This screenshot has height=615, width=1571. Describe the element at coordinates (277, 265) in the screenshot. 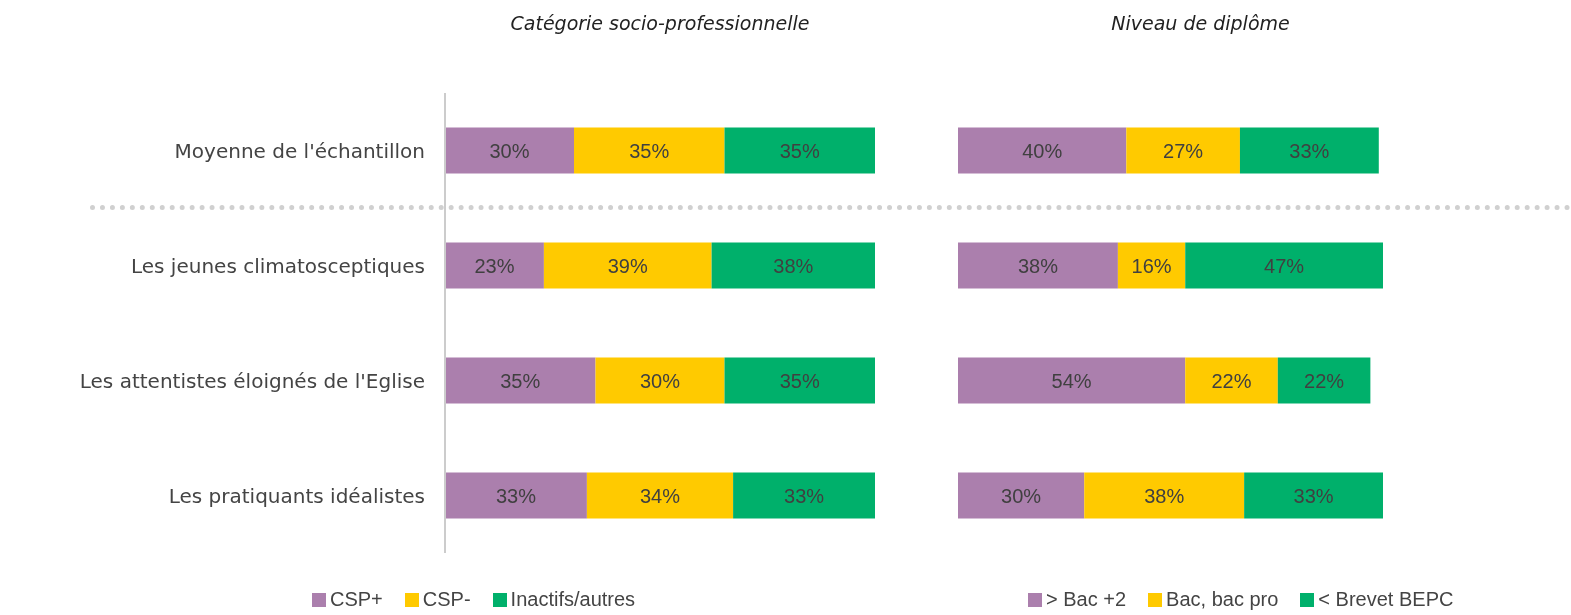

I see `y-tick-label: Les jeunes climatosceptiques` at that location.